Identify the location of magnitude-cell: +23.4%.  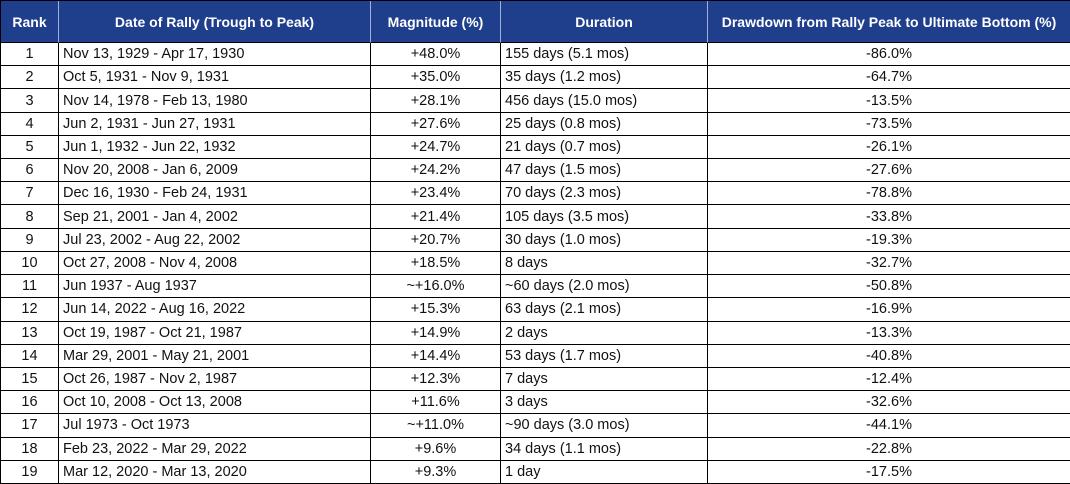
(436, 194).